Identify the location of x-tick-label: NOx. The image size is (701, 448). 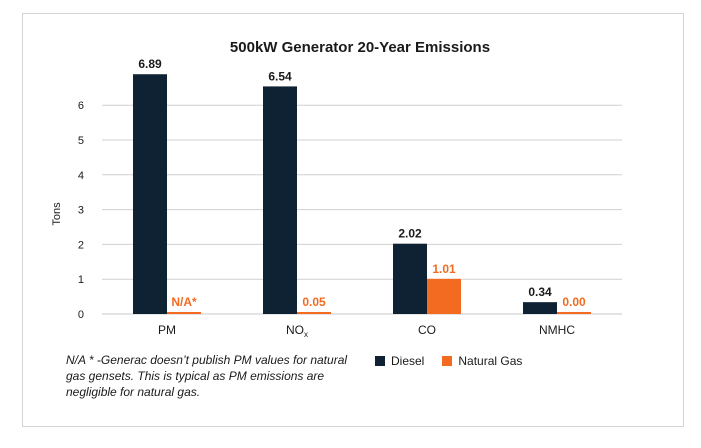
(297, 331).